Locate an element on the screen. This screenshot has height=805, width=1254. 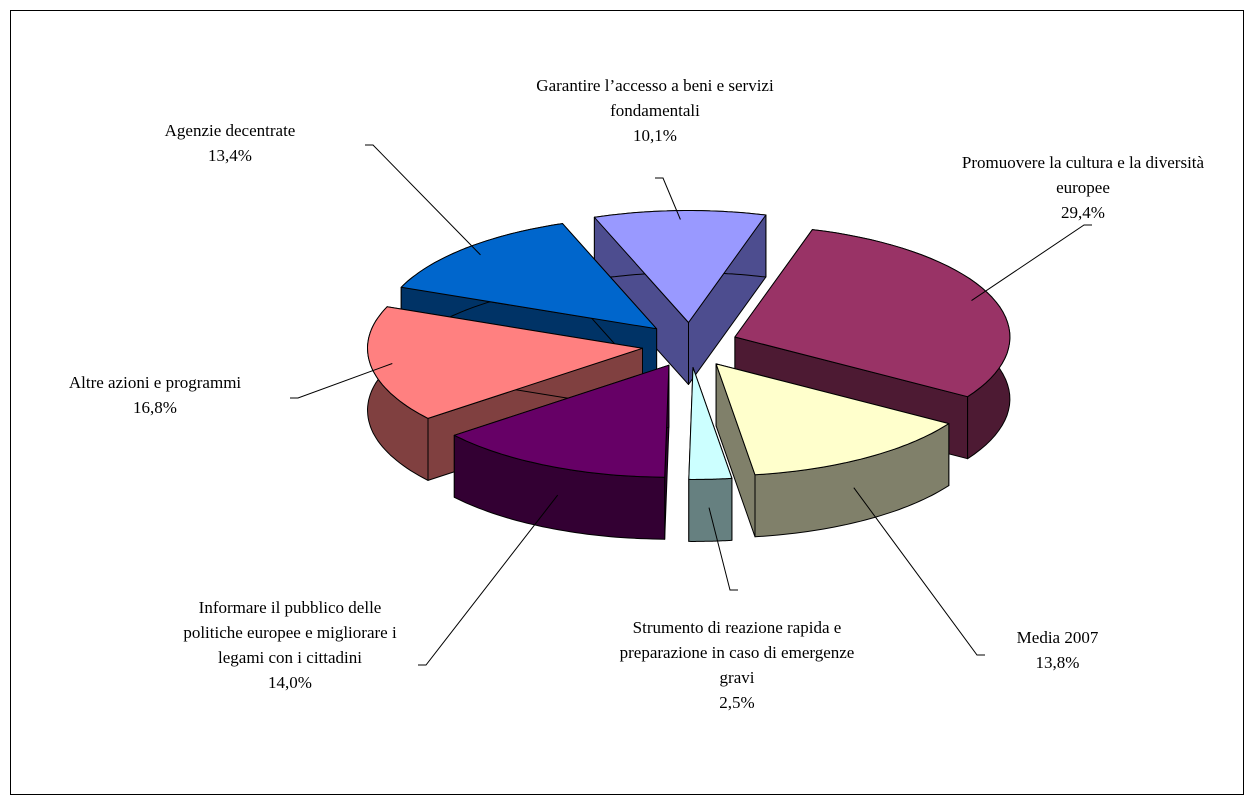
value-label: 13,4% is located at coordinates (230, 155).